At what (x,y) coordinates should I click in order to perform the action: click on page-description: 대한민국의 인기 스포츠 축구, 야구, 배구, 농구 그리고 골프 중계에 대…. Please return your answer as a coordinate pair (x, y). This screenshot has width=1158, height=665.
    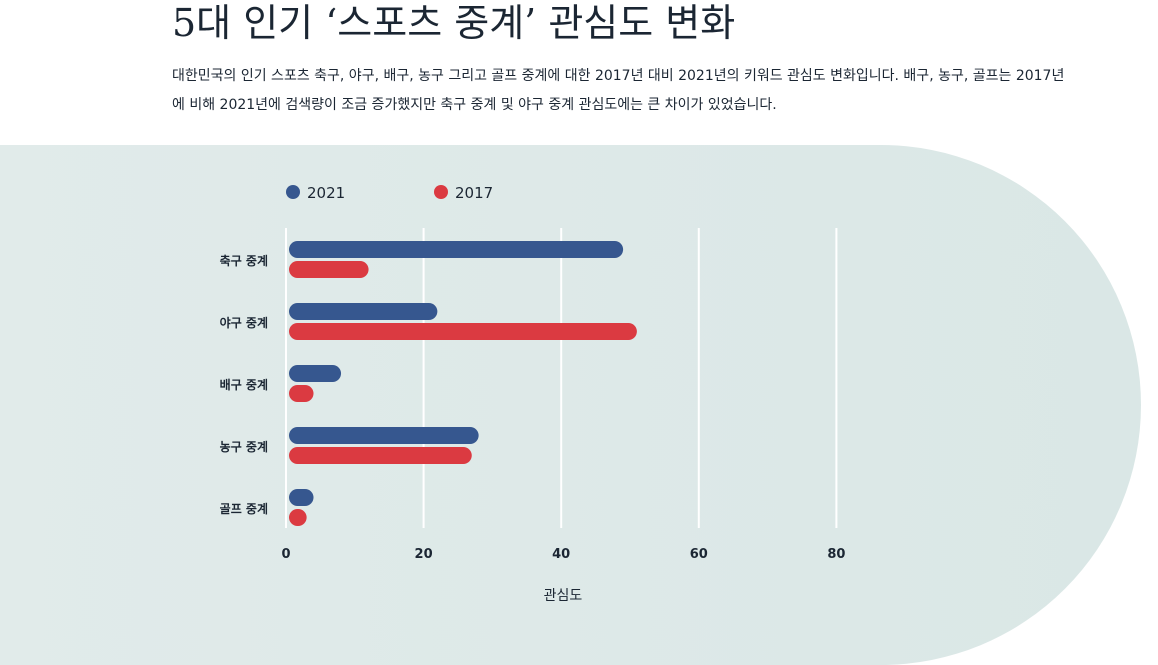
    Looking at the image, I should click on (618, 90).